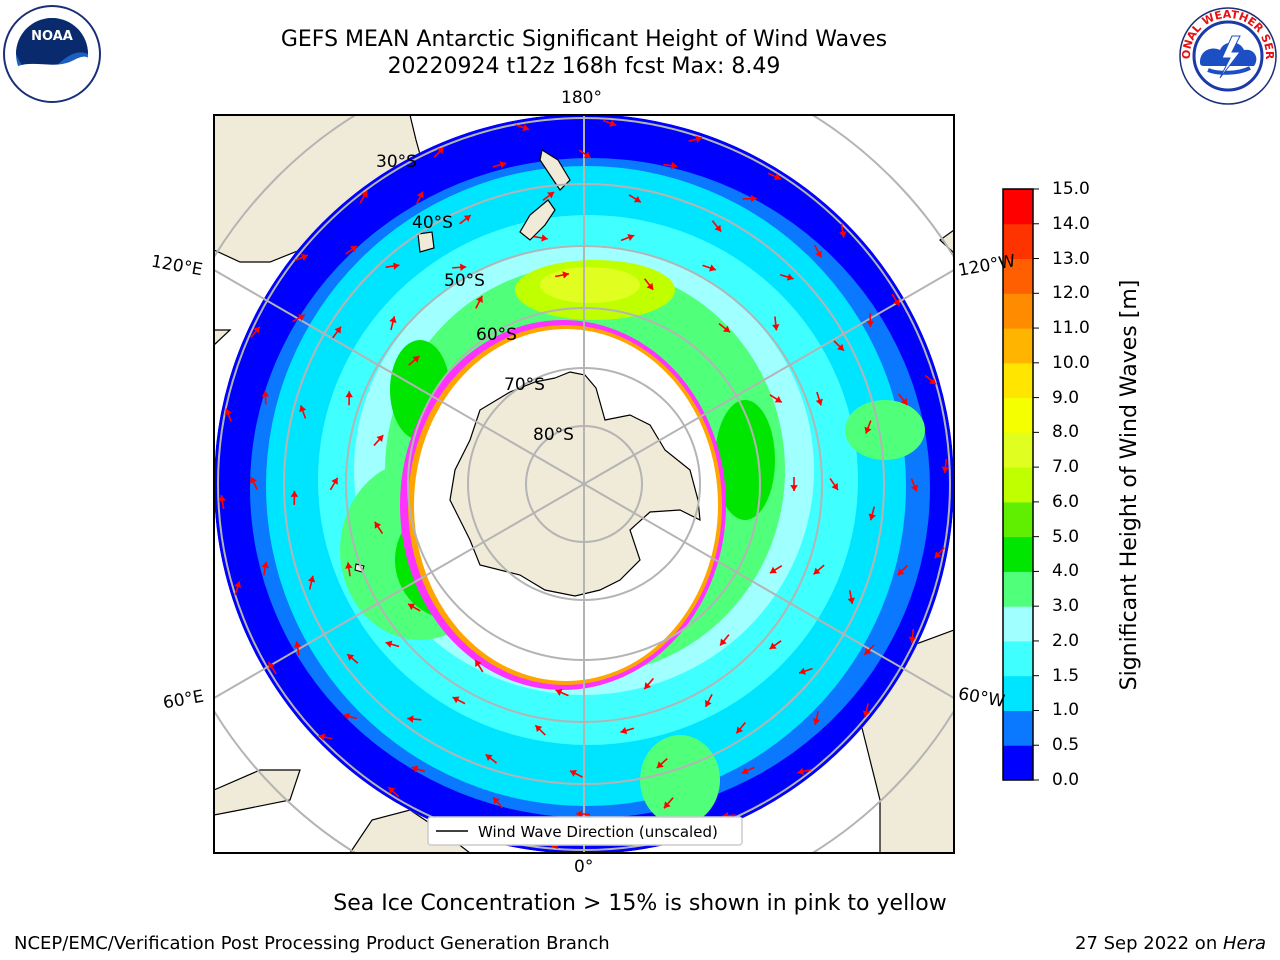  Describe the element at coordinates (1071, 189) in the screenshot. I see `colorbar-tick-label: 15.0` at that location.